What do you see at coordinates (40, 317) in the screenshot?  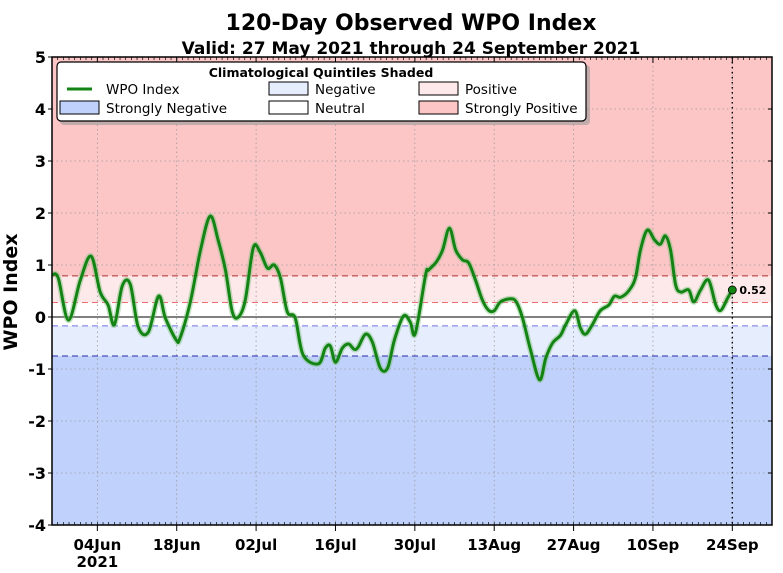 I see `y-tick-label: 0` at bounding box center [40, 317].